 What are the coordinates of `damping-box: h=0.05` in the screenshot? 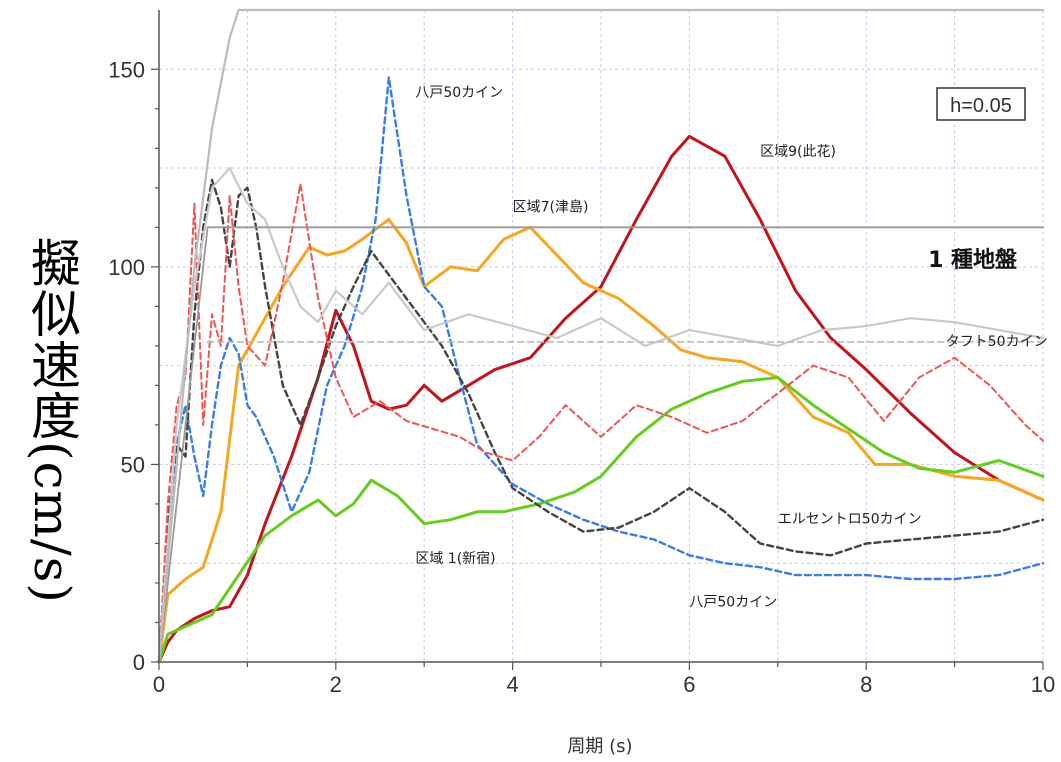 It's located at (981, 104).